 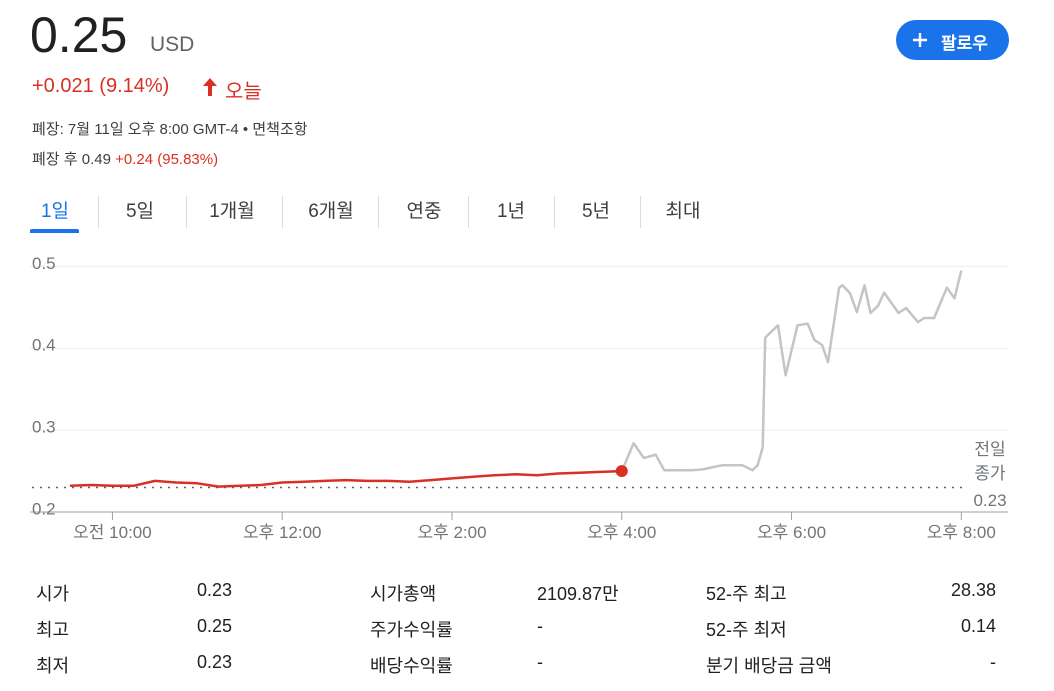 What do you see at coordinates (167, 159) in the screenshot?
I see `after-hours-change: +0.24 (95.83%)` at bounding box center [167, 159].